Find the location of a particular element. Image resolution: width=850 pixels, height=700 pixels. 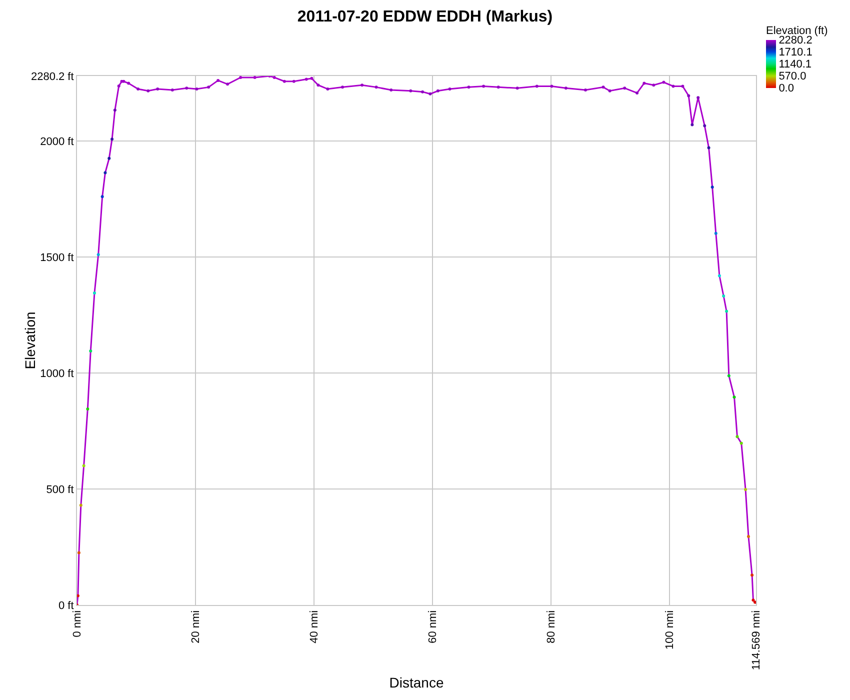

x-tick-label: 0 nmi is located at coordinates (78, 624).